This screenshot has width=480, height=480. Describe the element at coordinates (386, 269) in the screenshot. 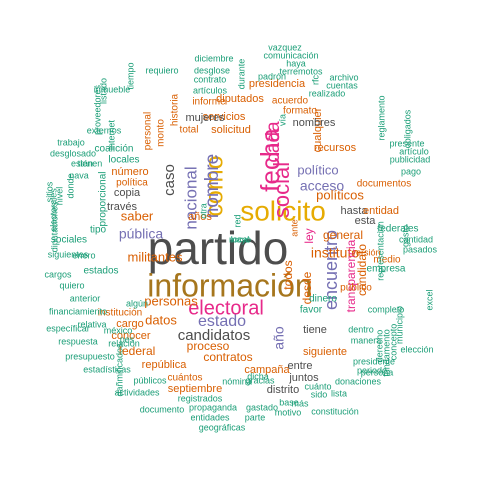

I see `word-empresa: empresa` at that location.